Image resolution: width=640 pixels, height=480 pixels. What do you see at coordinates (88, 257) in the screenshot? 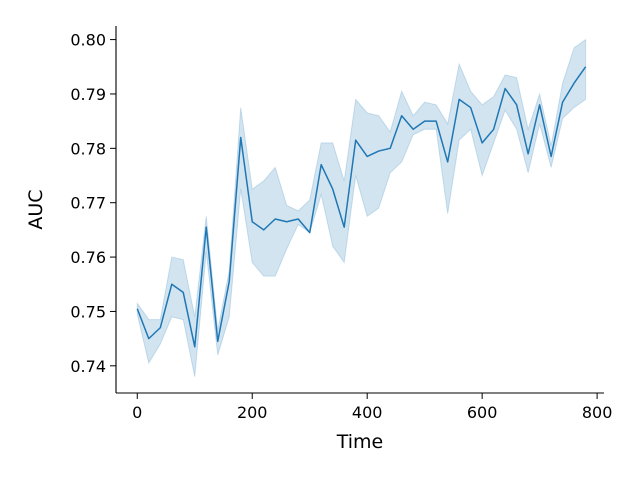
I see `y-tick-label: 0.76` at bounding box center [88, 257].